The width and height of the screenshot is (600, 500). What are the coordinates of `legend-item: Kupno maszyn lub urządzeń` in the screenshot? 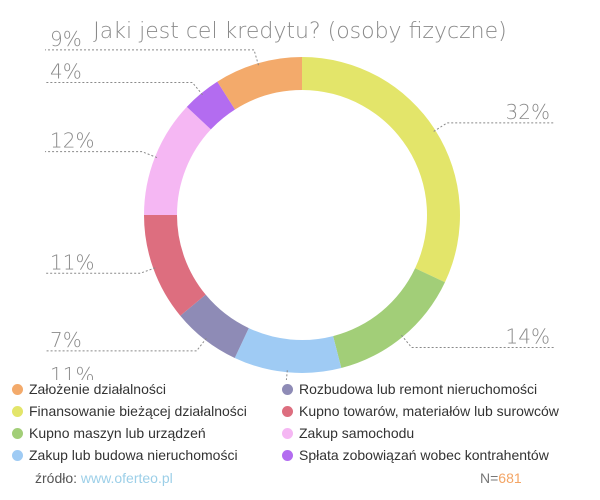 It's located at (109, 433).